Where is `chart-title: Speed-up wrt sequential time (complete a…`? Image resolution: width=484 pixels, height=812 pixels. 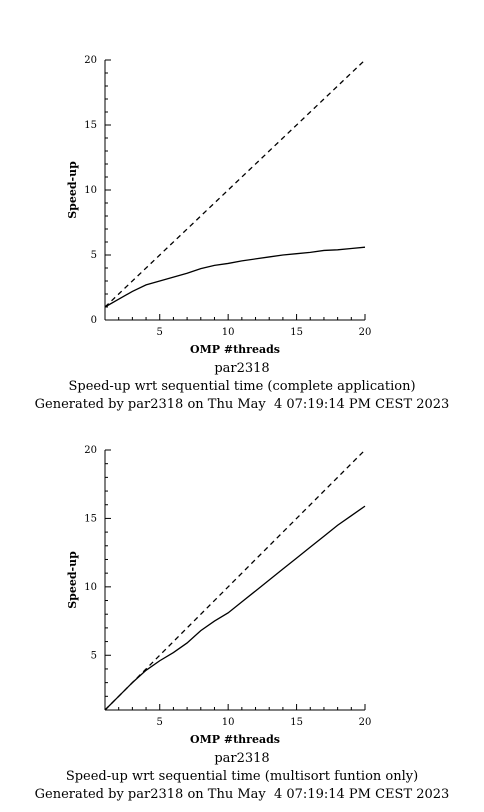
chart-title: Speed-up wrt sequential time (complete a… is located at coordinates (241, 386).